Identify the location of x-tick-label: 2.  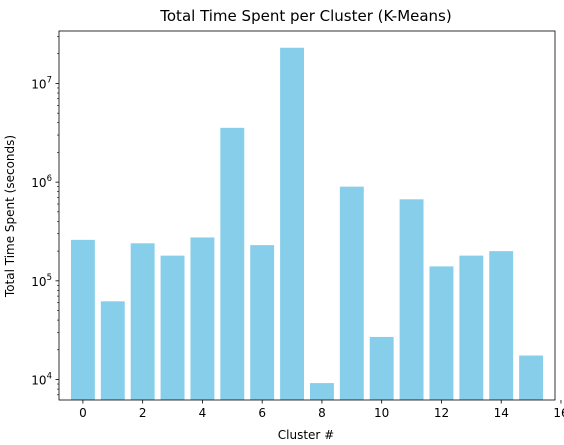
(143, 413).